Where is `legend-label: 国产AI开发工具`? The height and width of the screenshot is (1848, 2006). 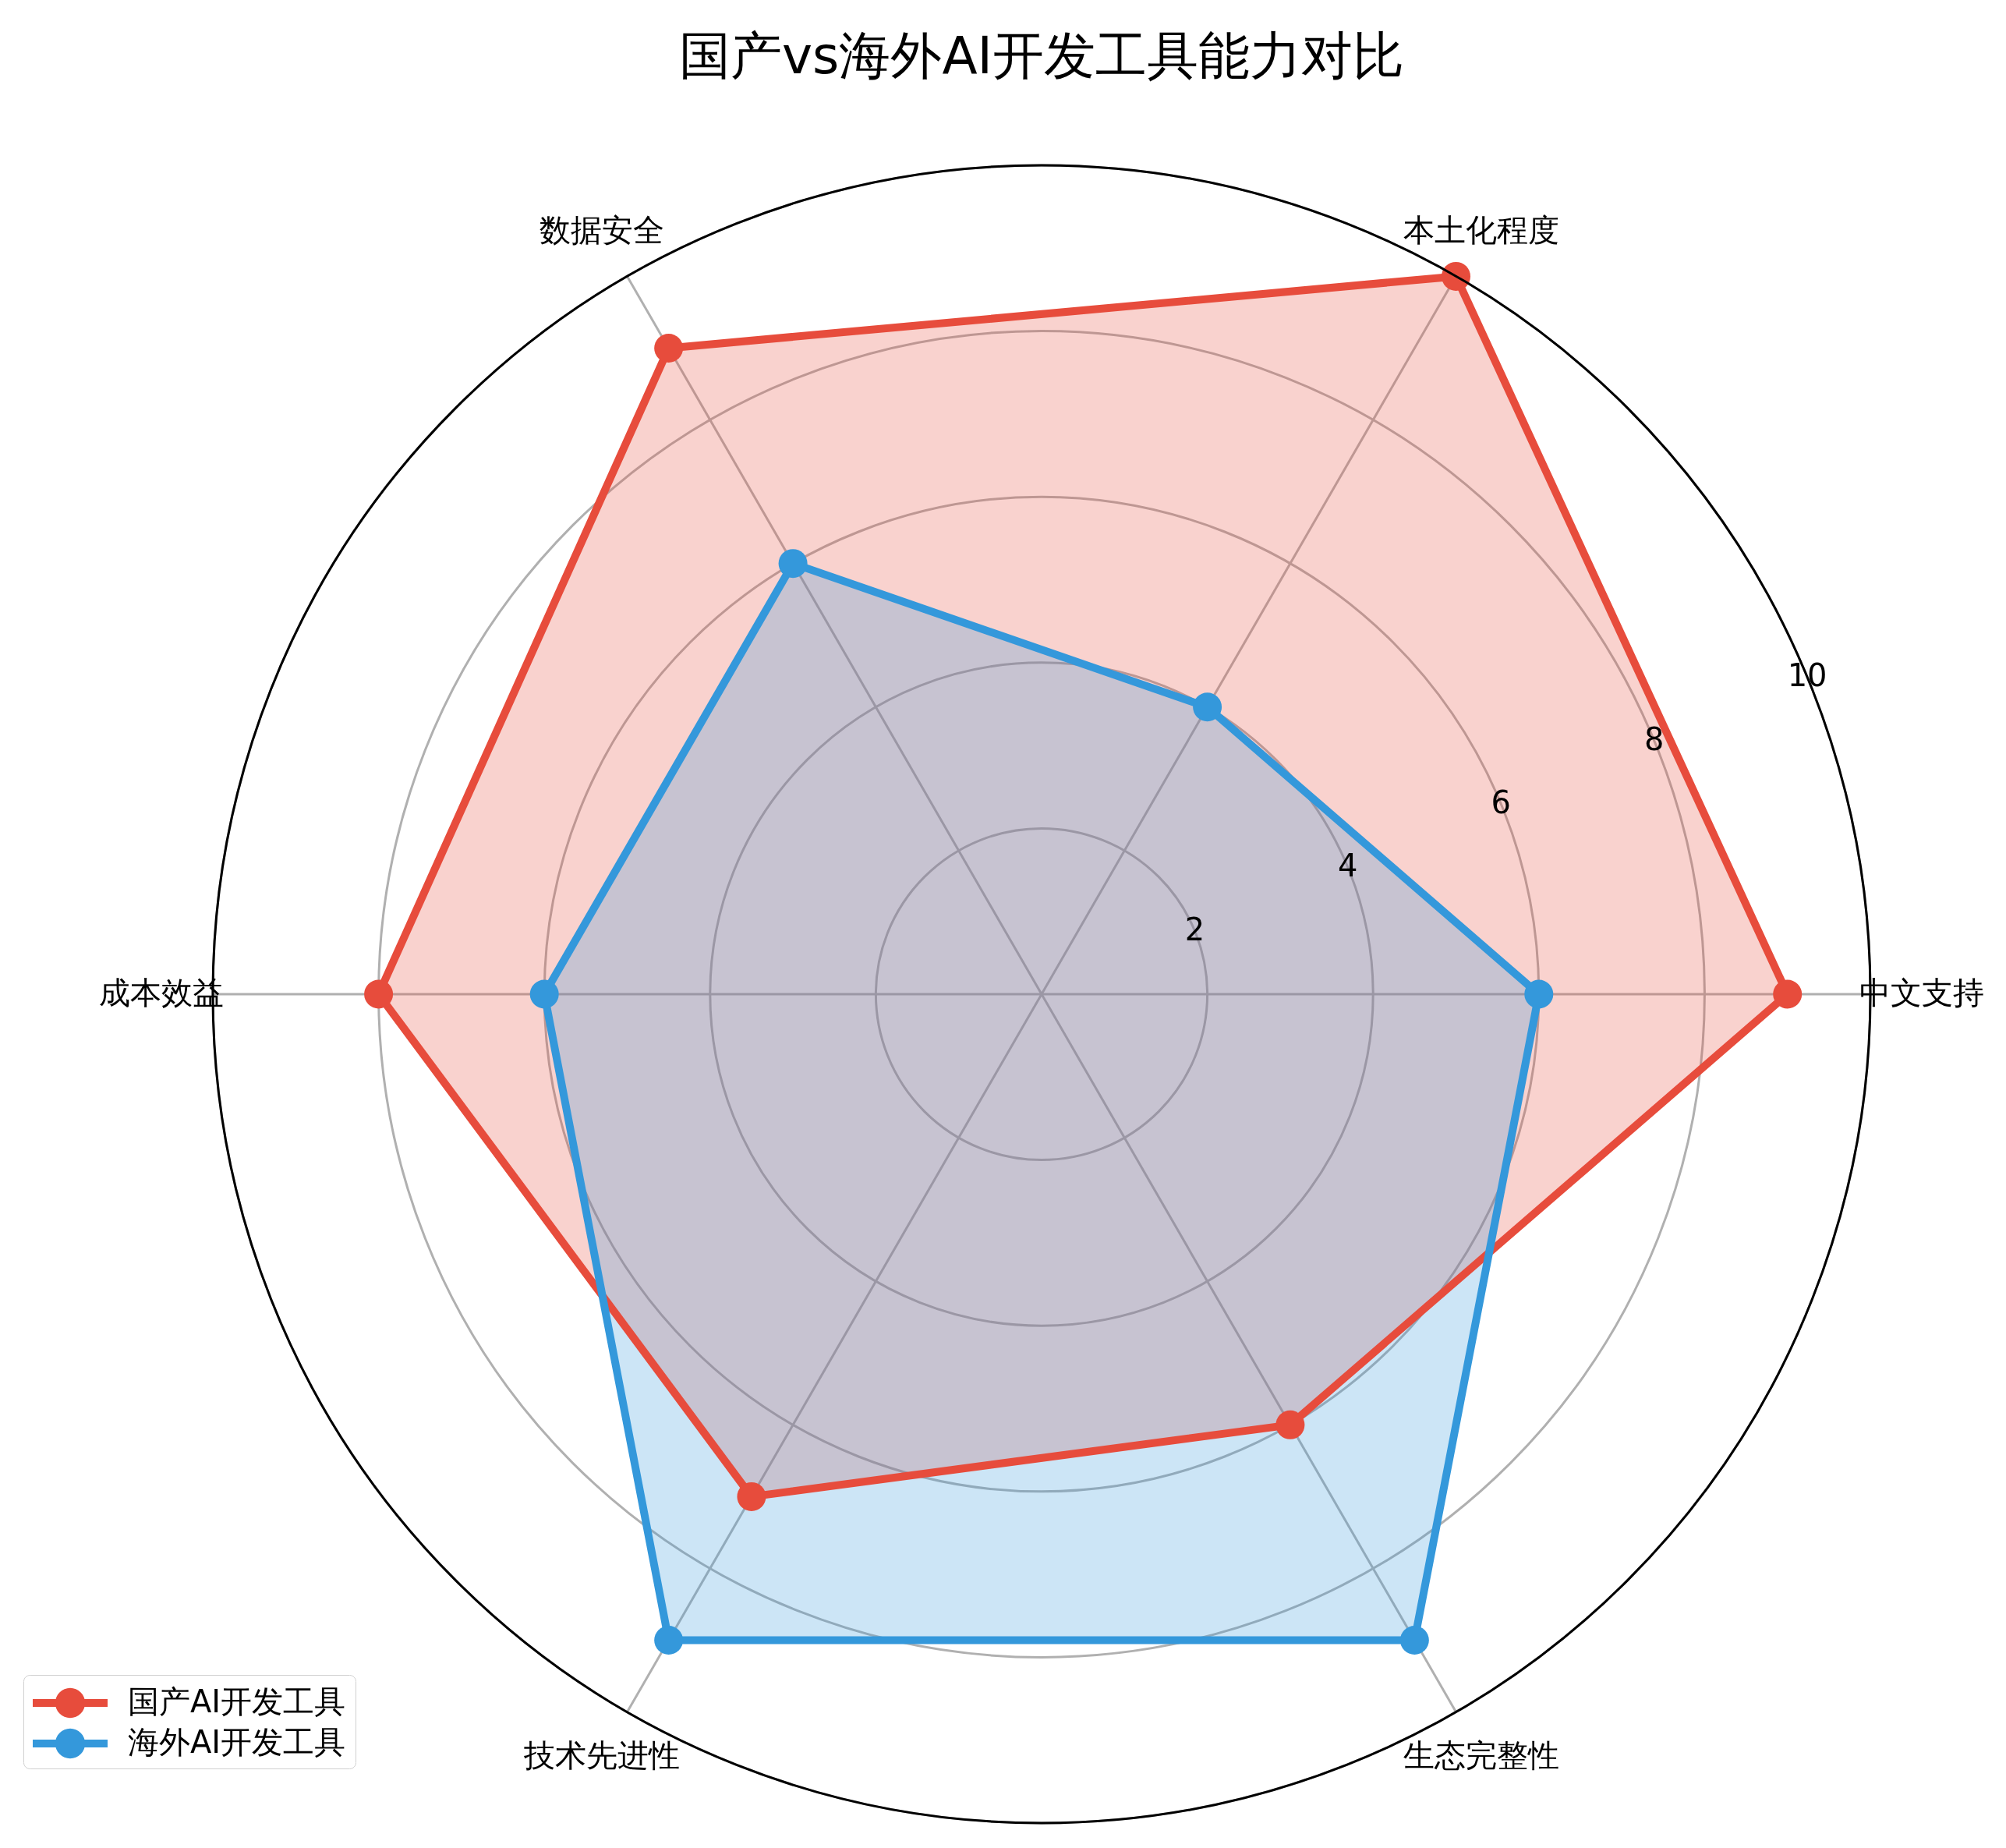
legend-label: 国产AI开发工具 is located at coordinates (237, 1701).